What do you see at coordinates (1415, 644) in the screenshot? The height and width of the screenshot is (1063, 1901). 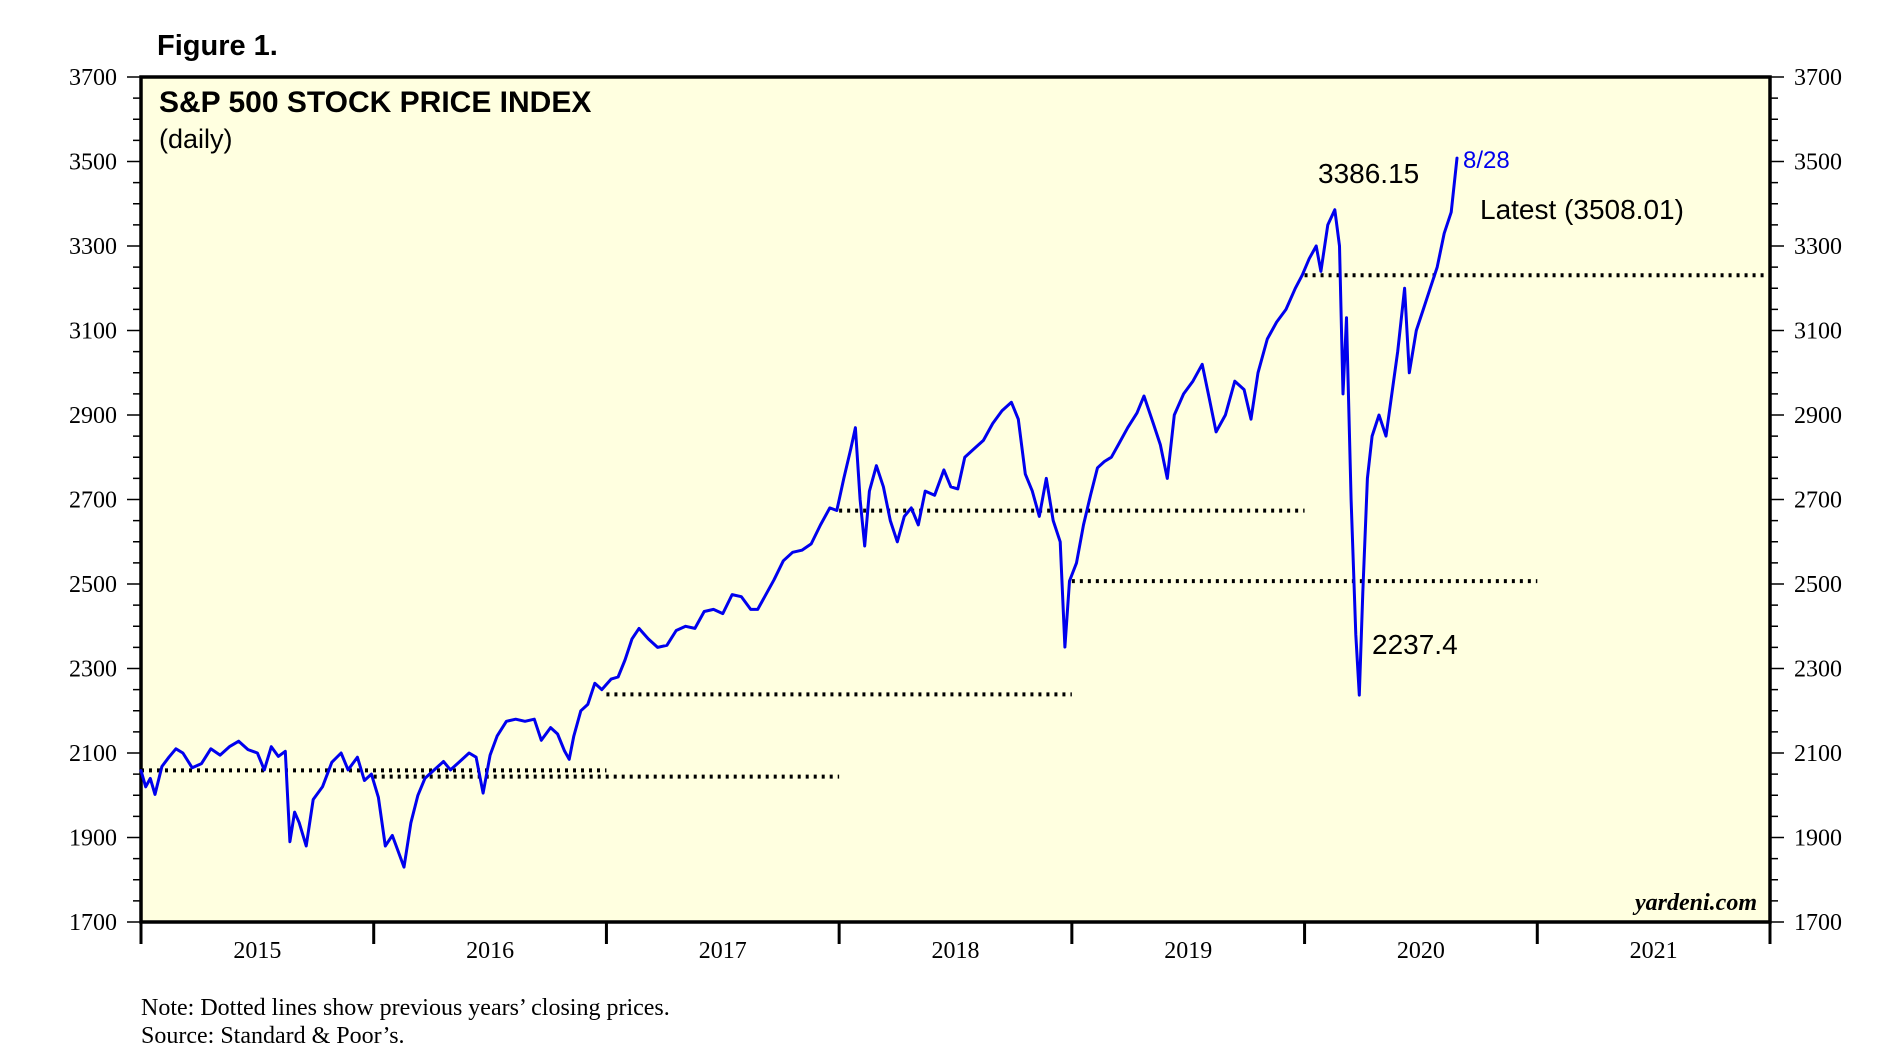 I see `trough-label: 2237.4` at bounding box center [1415, 644].